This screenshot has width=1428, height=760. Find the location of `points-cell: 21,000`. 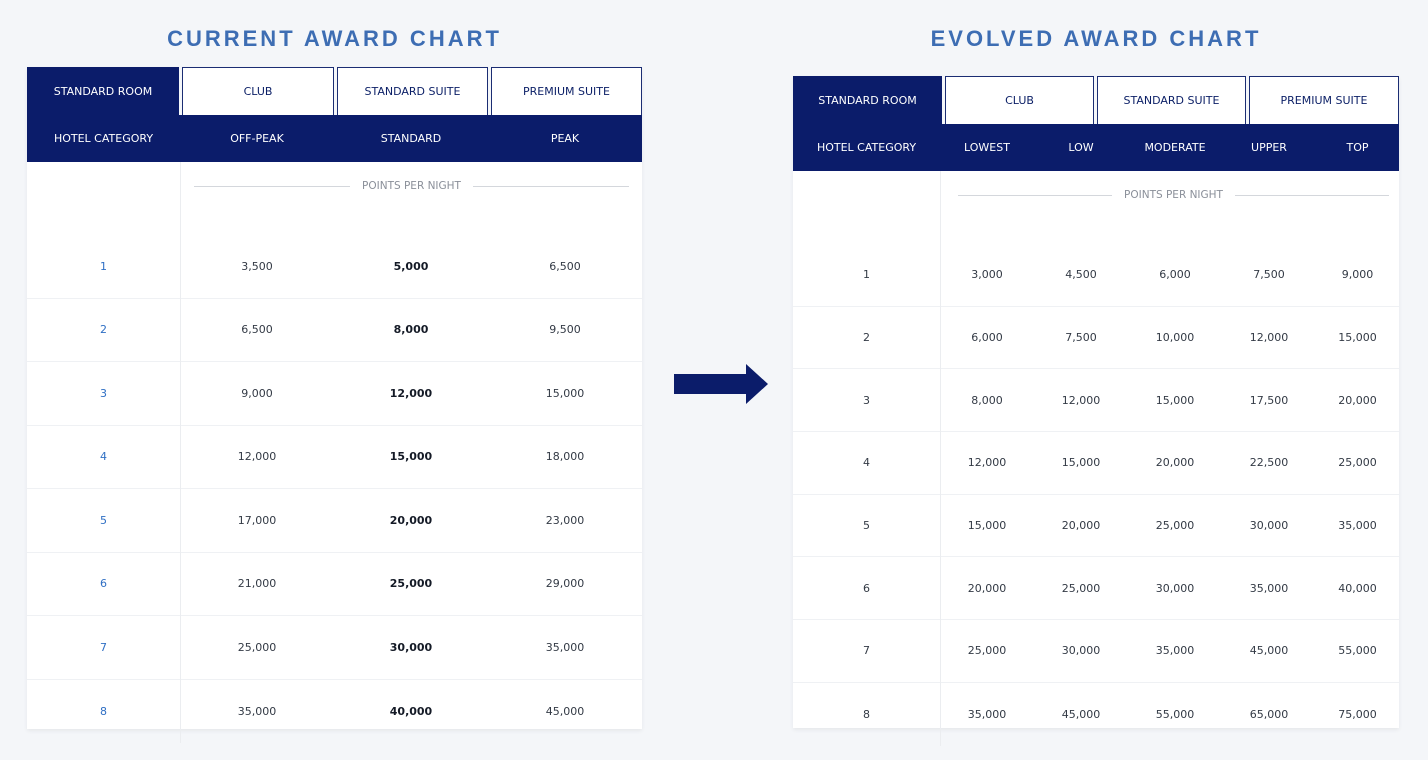

points-cell: 21,000 is located at coordinates (257, 584).